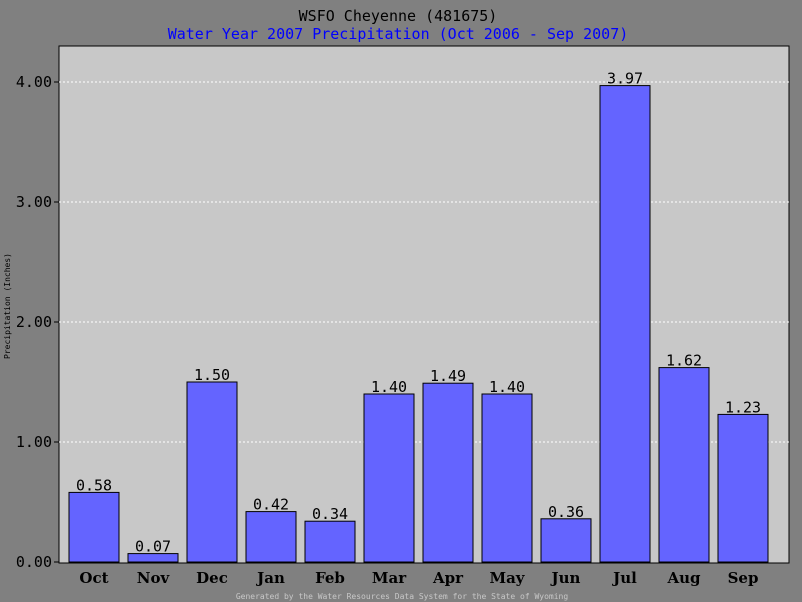 The width and height of the screenshot is (802, 602). I want to click on bar-jul, so click(625, 324).